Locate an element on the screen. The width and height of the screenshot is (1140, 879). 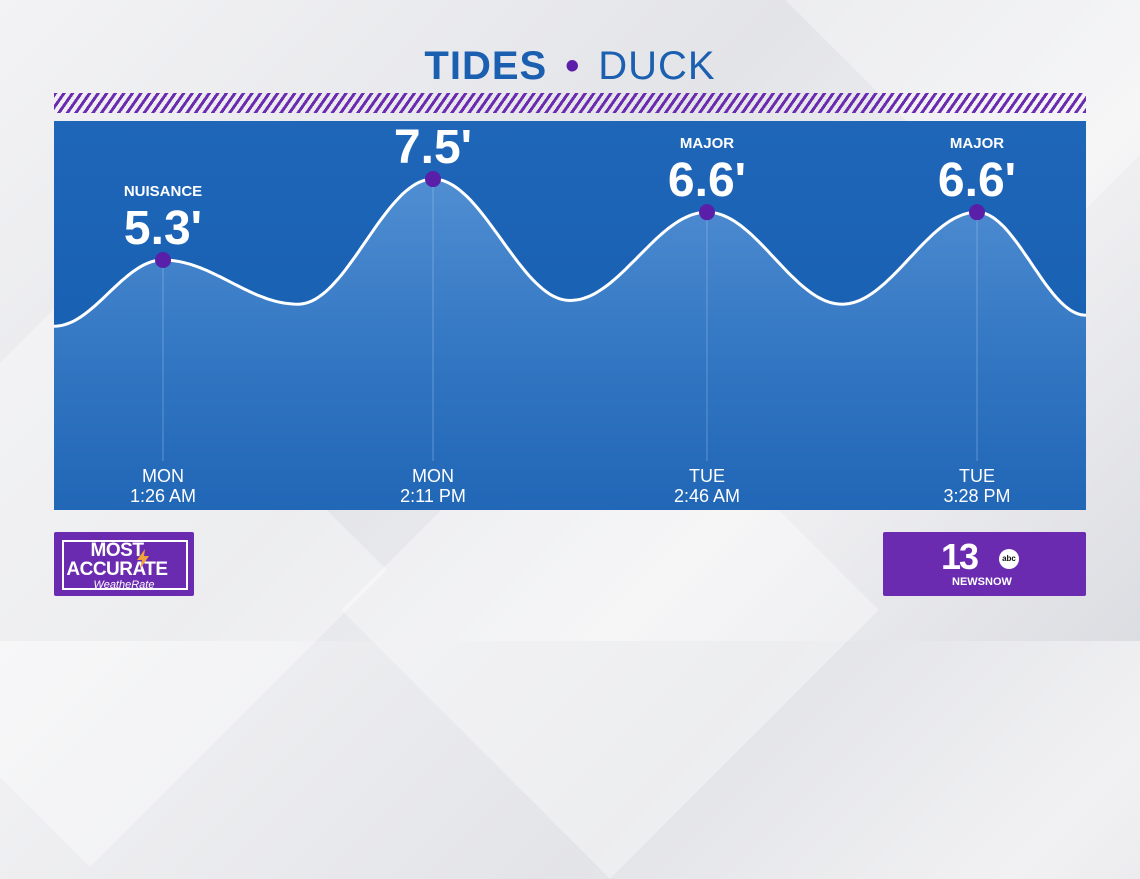
peak-time-label: 1:26 AM is located at coordinates (163, 496).